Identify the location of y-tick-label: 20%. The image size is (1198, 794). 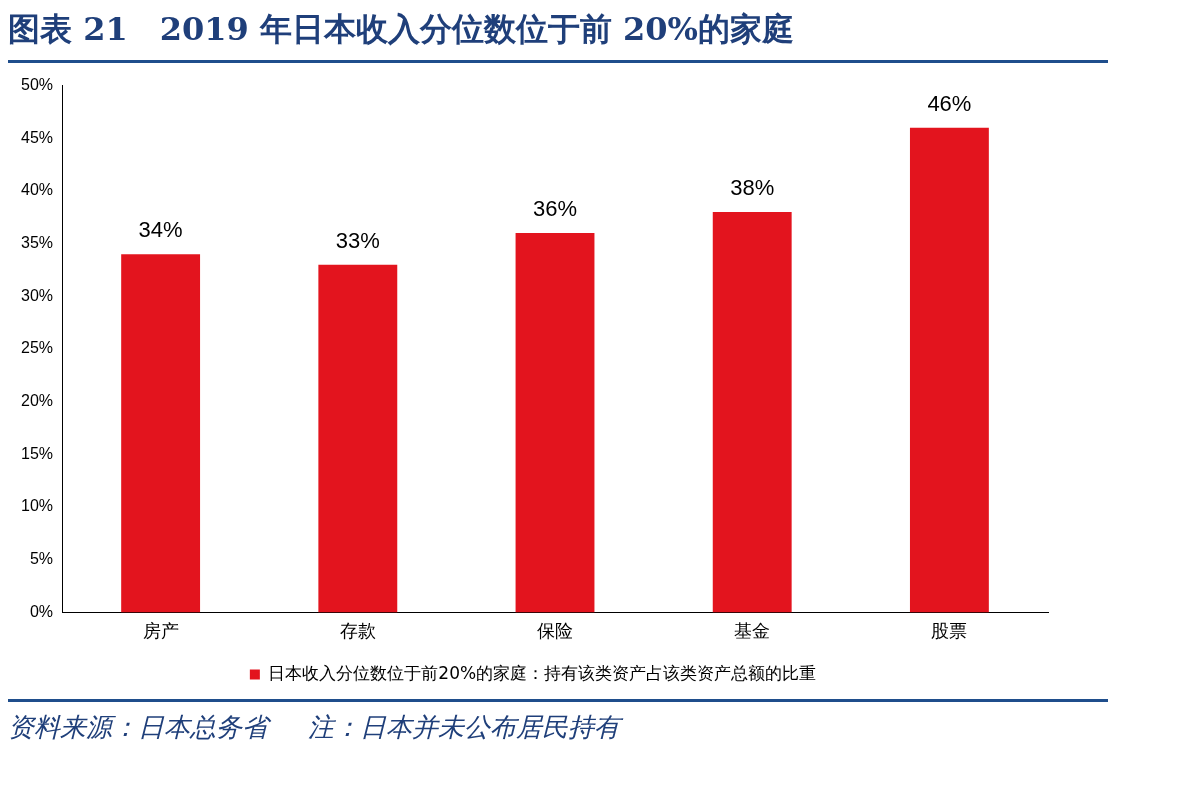
(37, 401).